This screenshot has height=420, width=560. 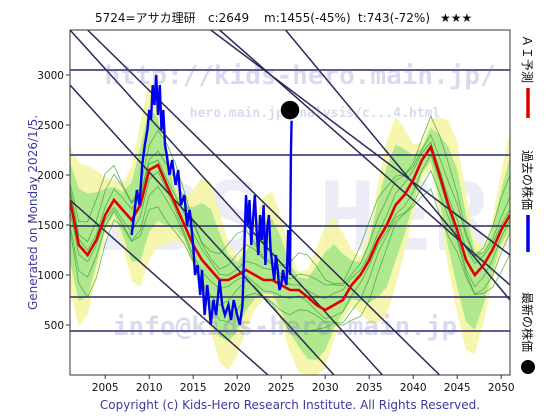 What do you see at coordinates (290, 110) in the screenshot?
I see `latest-price-marker` at bounding box center [290, 110].